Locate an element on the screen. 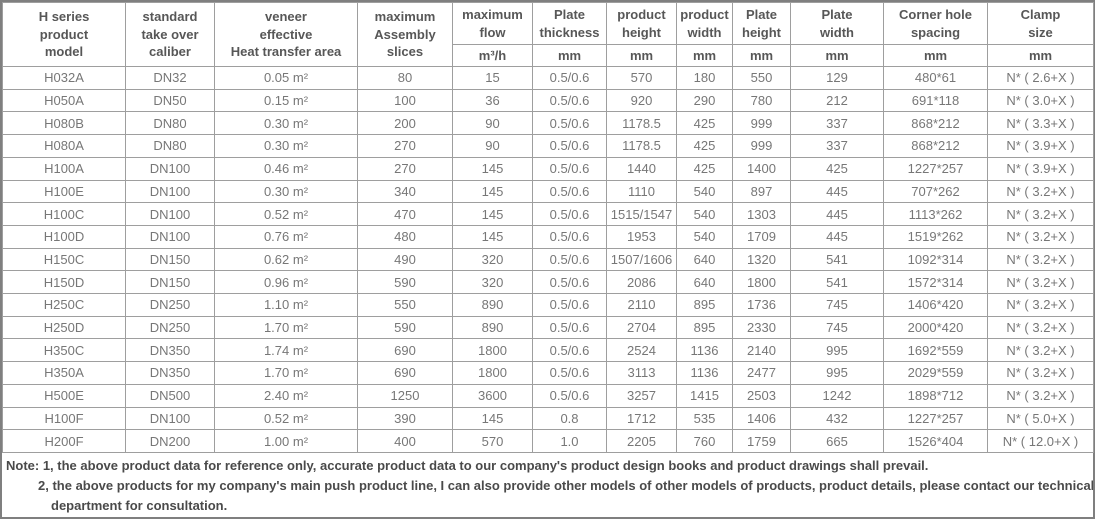  cell-plate-height: 2503 is located at coordinates (761, 395).